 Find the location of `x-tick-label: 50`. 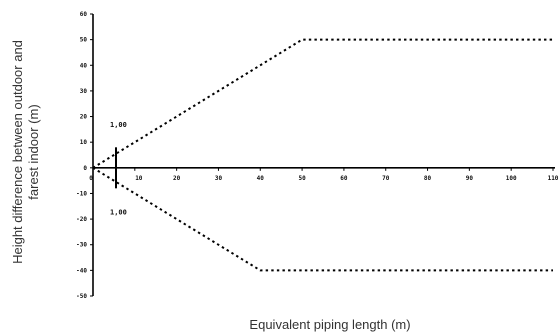

x-tick-label: 50 is located at coordinates (302, 178).